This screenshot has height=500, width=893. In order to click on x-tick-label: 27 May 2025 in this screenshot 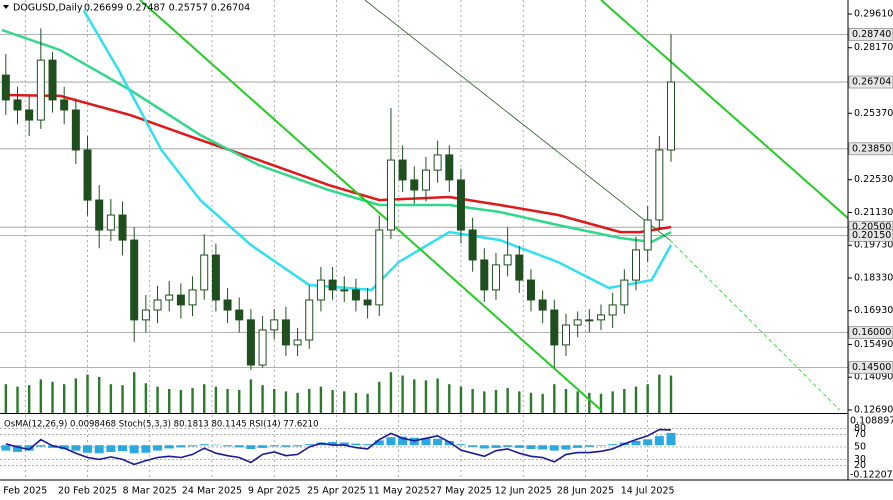, I will do `click(461, 491)`.